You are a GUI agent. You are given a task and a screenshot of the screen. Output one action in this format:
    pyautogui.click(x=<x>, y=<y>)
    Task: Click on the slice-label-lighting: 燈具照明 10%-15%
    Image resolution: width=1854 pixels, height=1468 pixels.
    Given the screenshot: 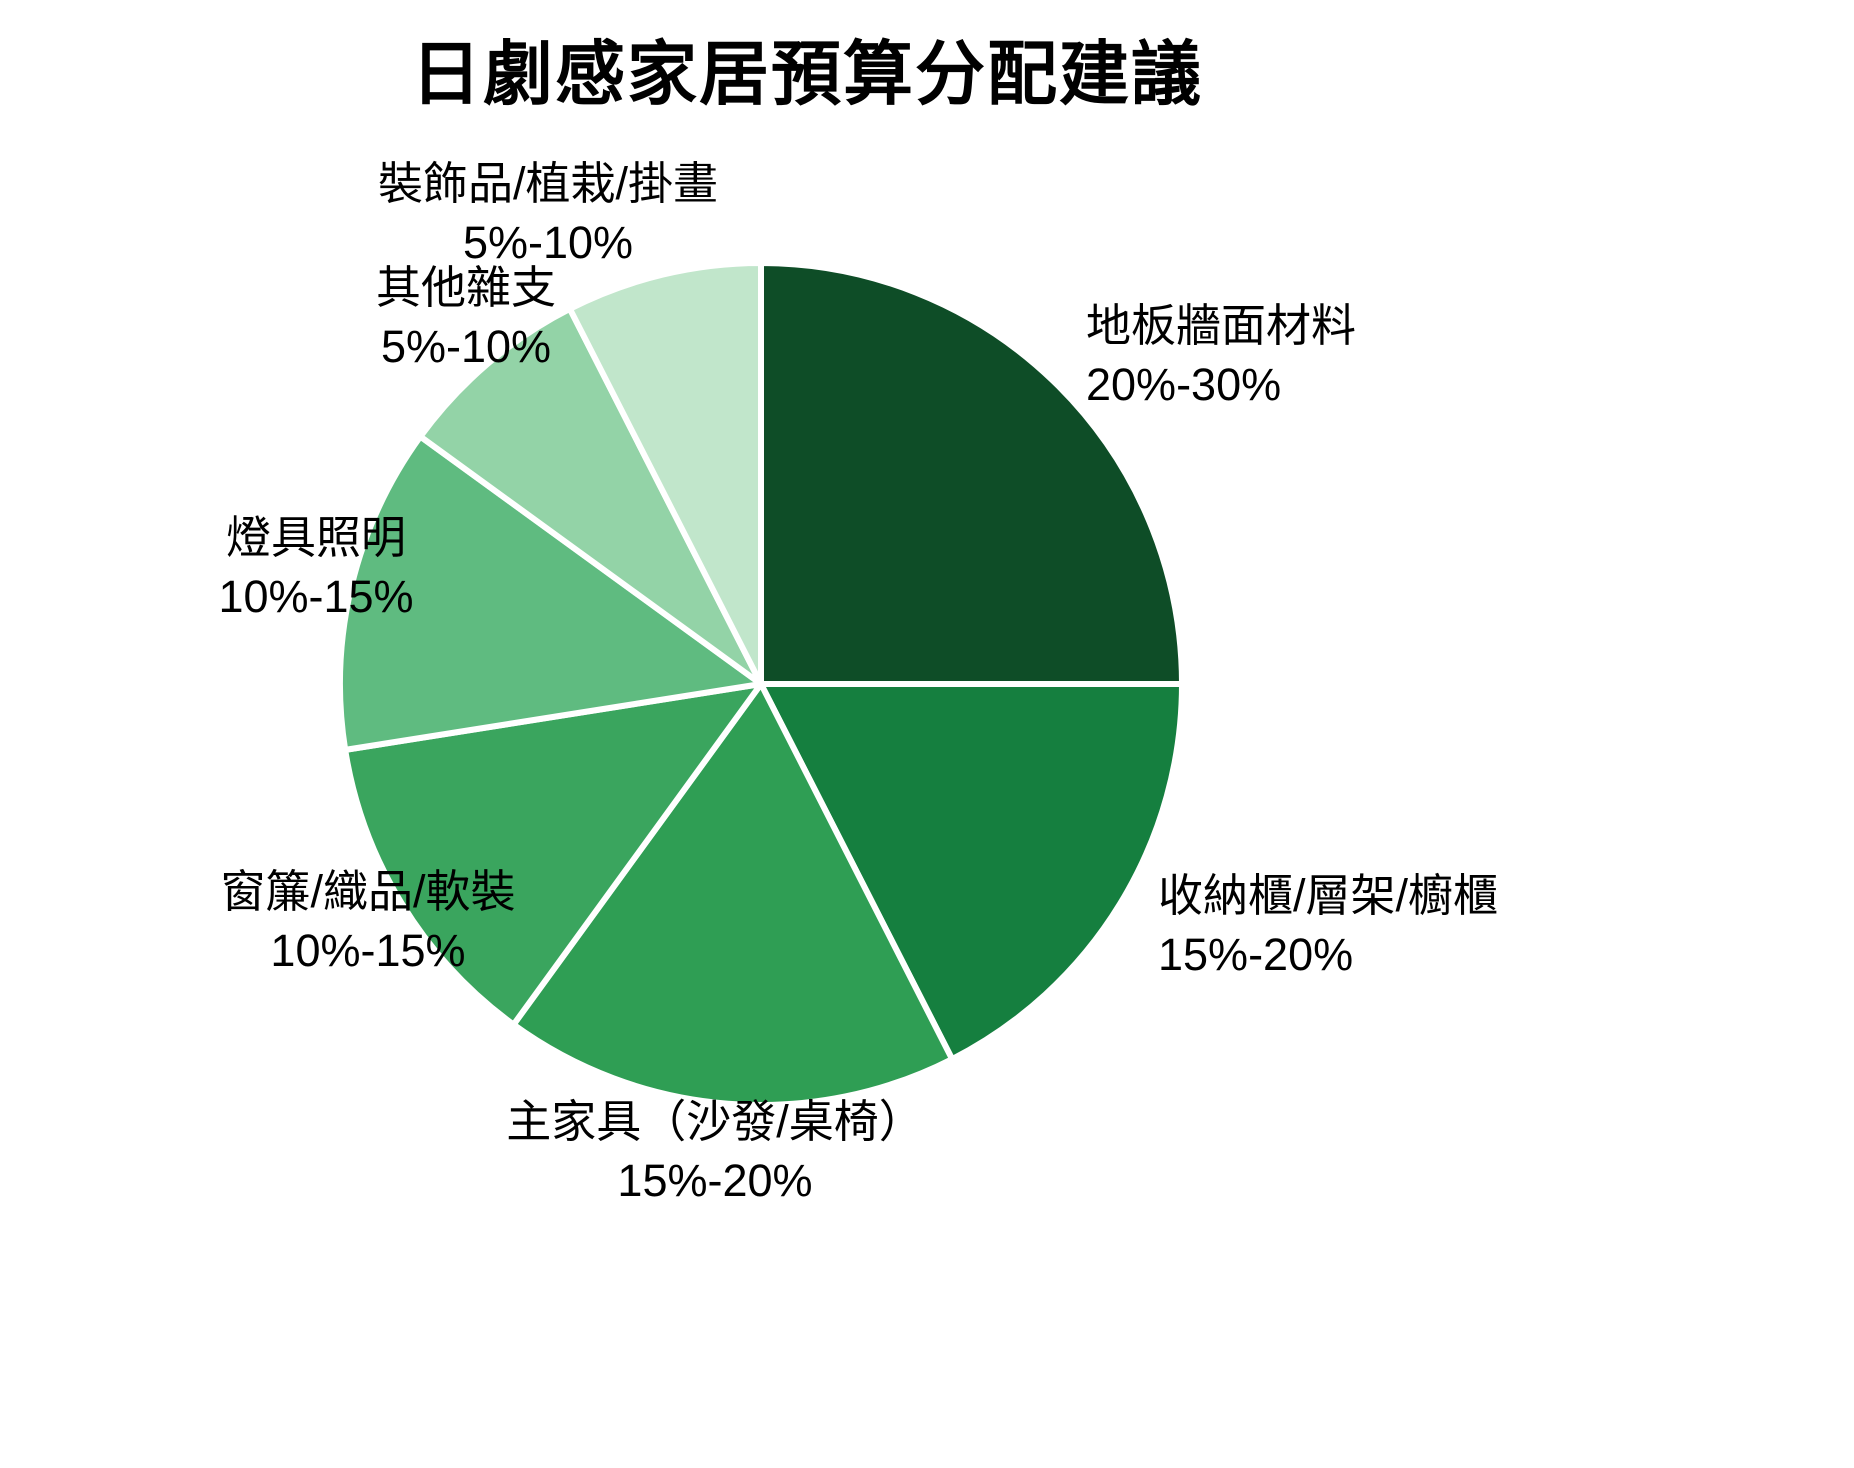 What is the action you would take?
    pyautogui.click(x=315, y=567)
    